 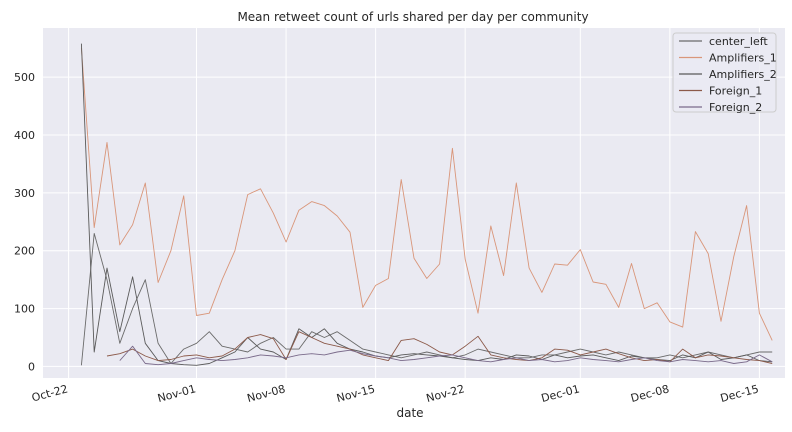 I want to click on x-tick-label: Dec-15, so click(x=739, y=393).